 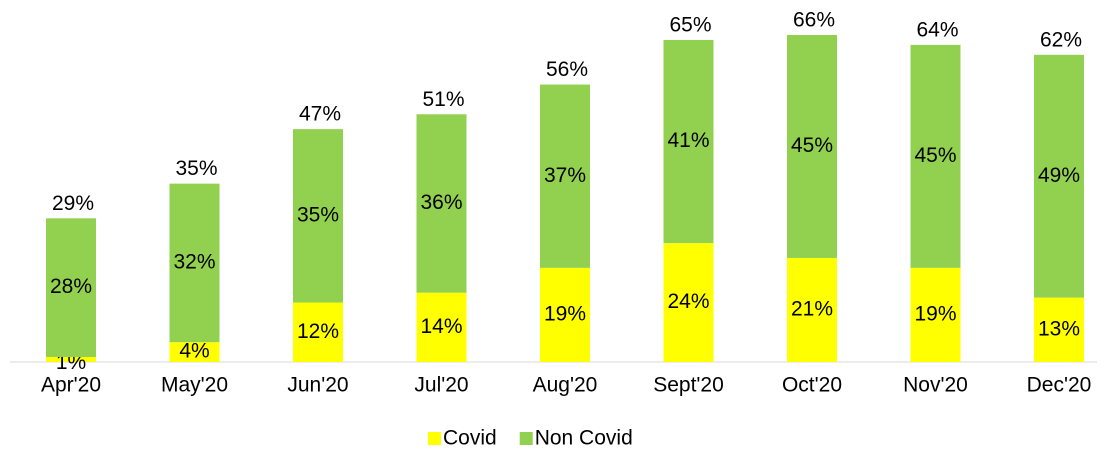 What do you see at coordinates (812, 385) in the screenshot?
I see `x-tick-label: Oct'20` at bounding box center [812, 385].